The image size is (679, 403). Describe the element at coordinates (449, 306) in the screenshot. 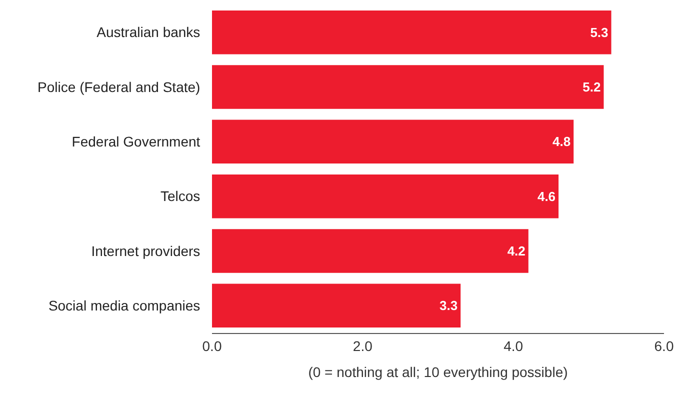

I see `data-label: 3.3` at that location.